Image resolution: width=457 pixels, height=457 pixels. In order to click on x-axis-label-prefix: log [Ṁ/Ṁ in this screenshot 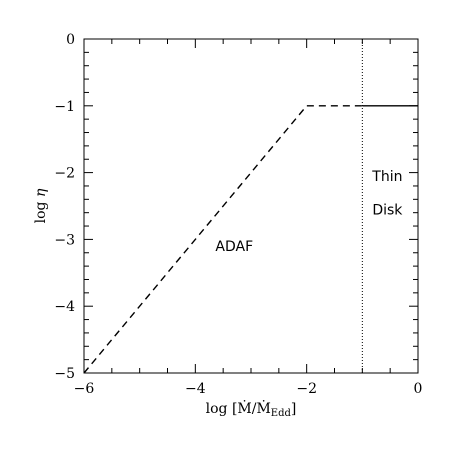, I will do `click(238, 408)`.